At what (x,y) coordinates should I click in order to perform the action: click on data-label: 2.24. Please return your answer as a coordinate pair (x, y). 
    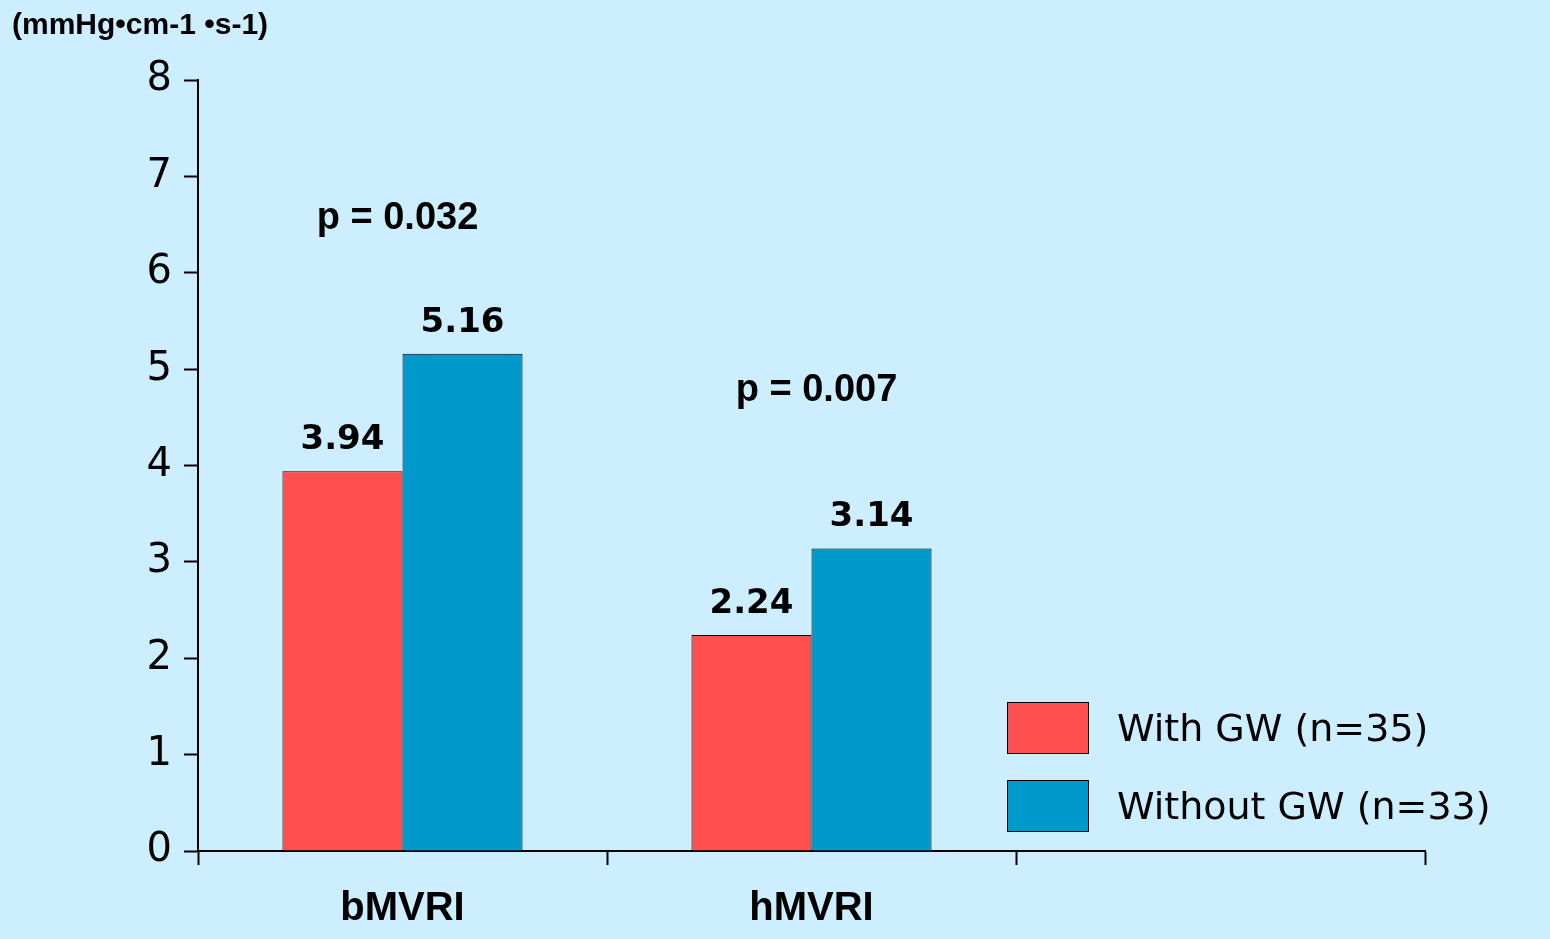
    Looking at the image, I should click on (751, 600).